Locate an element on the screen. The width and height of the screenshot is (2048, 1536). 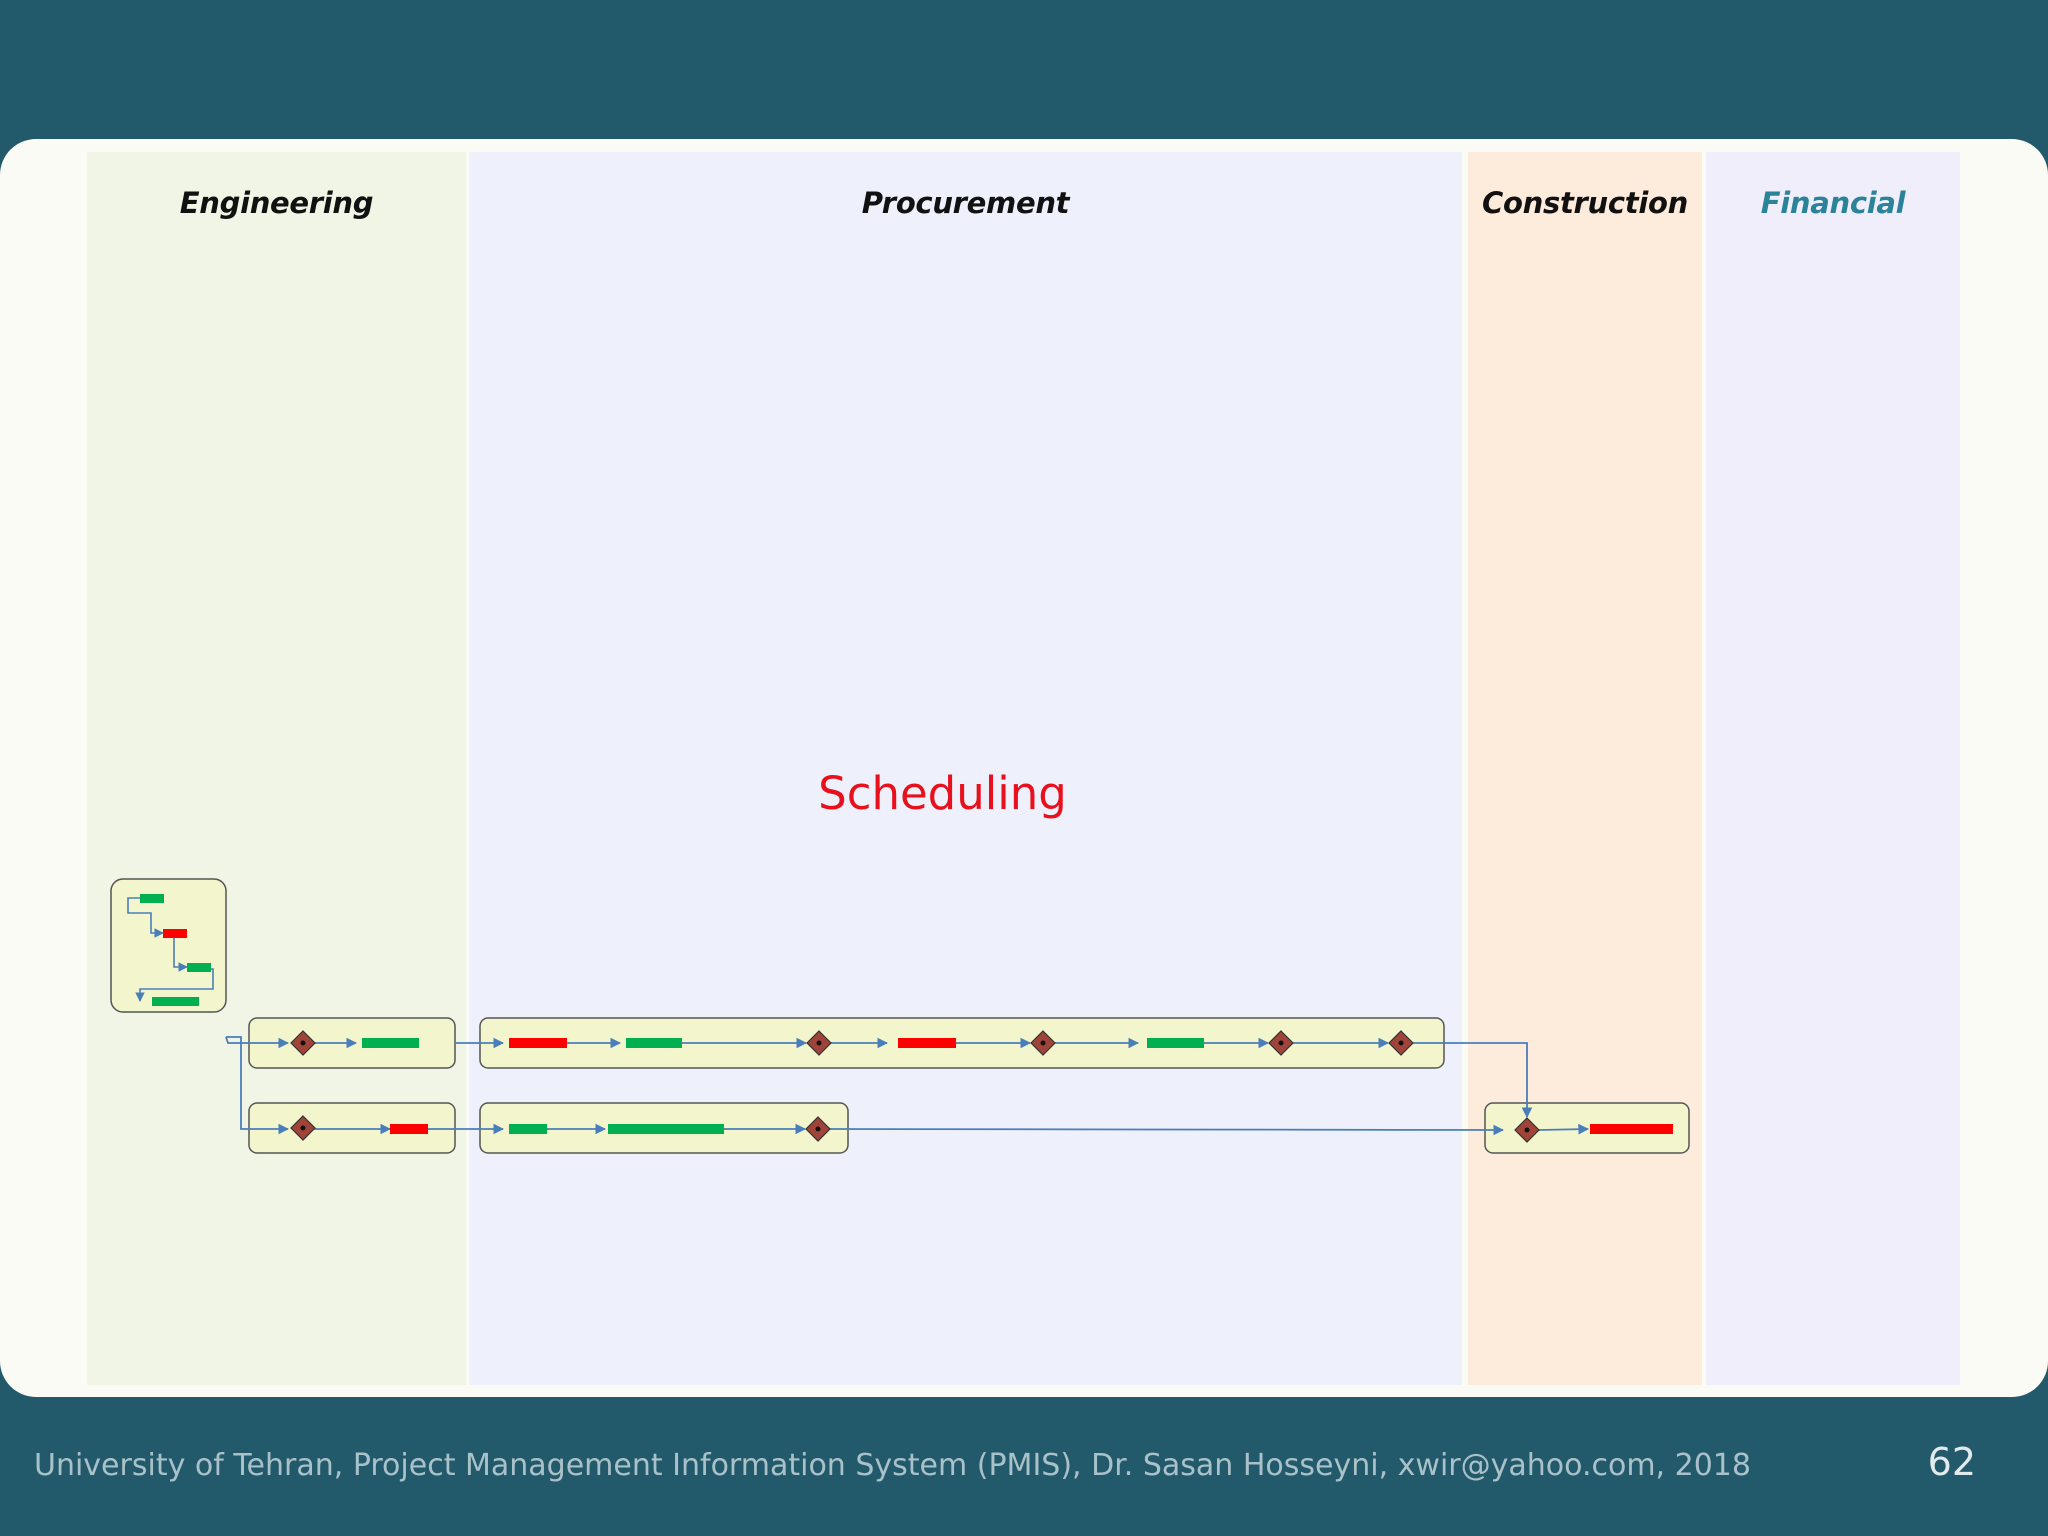
lane-title-procurement: Procurement is located at coordinates (965, 203).